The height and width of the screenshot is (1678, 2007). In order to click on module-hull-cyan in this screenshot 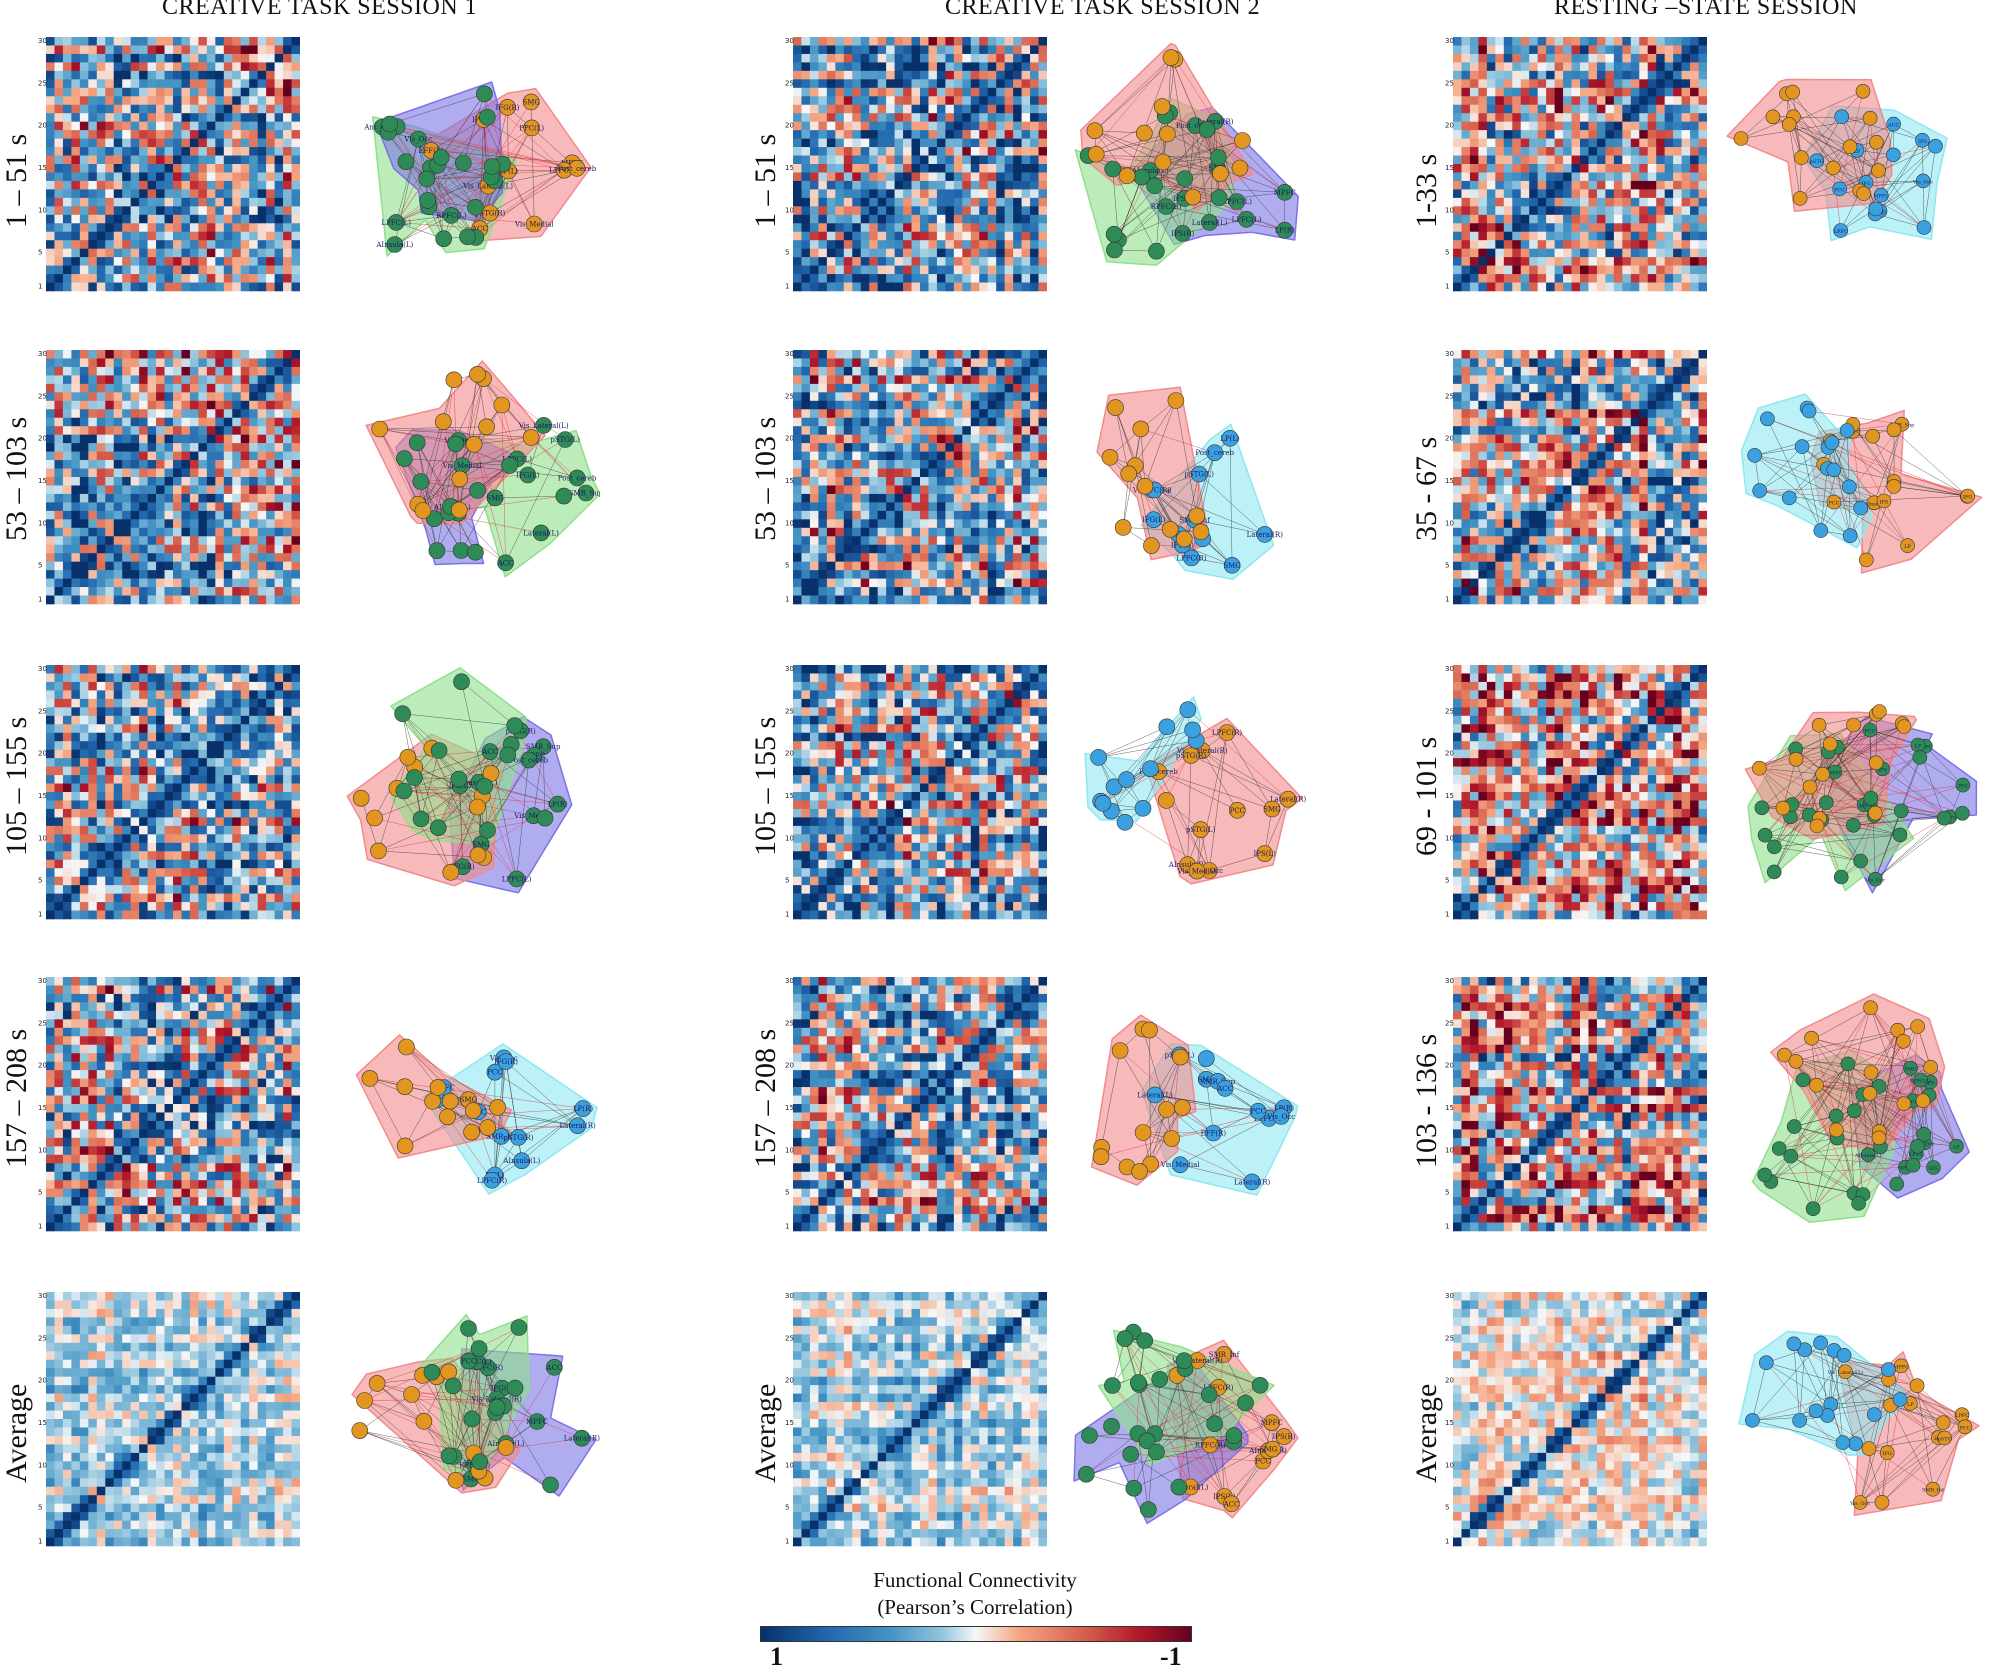, I will do `click(510, 1119)`.